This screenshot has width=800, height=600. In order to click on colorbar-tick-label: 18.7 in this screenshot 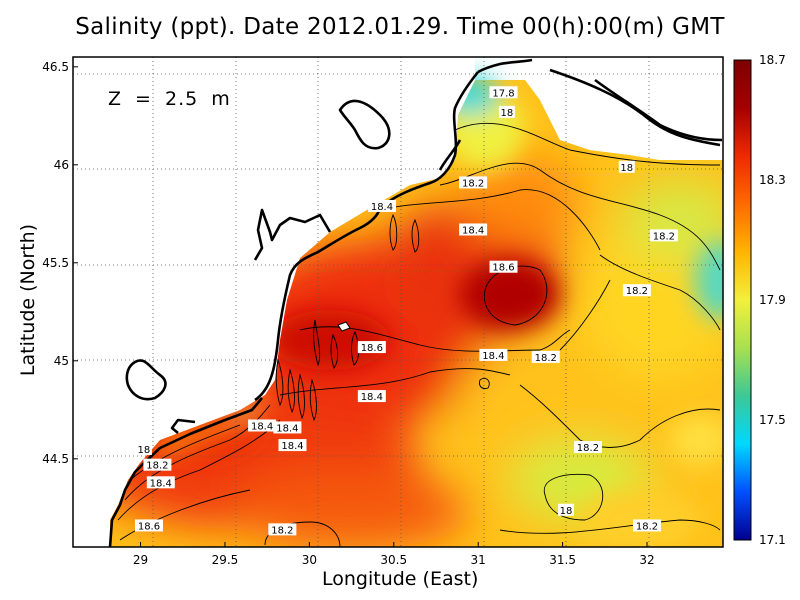, I will do `click(772, 60)`.